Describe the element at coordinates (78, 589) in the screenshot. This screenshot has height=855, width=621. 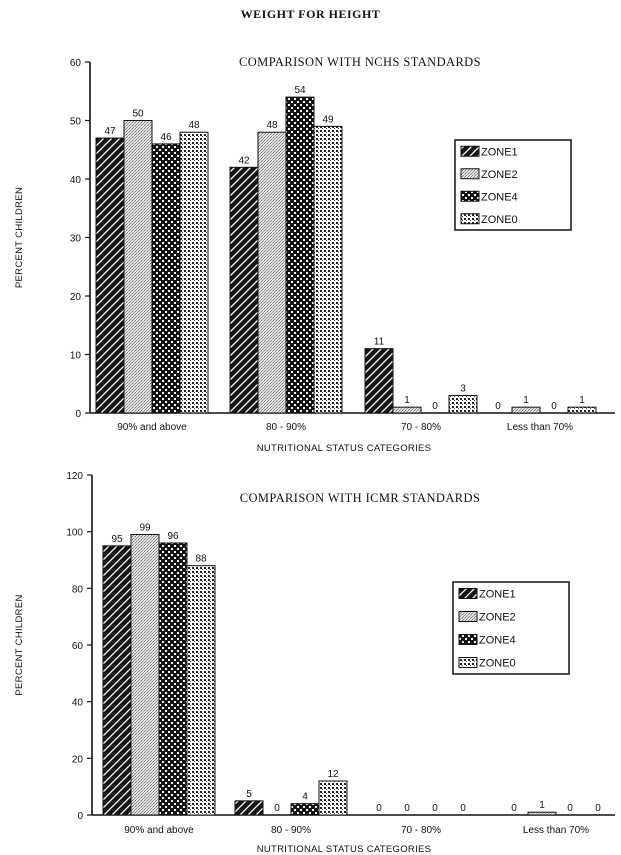
I see `y-tick-label: 80` at that location.